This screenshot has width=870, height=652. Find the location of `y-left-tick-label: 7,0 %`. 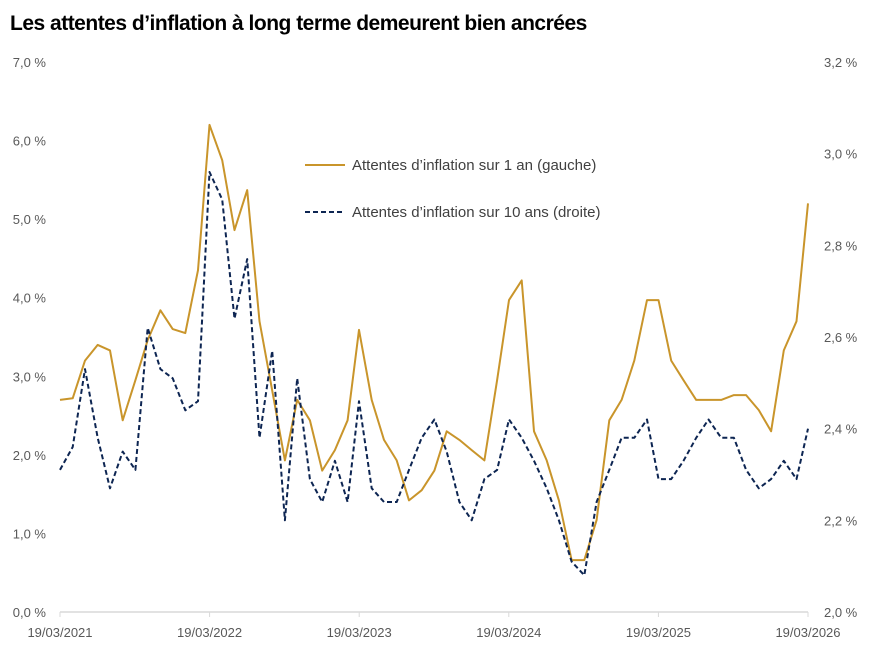

y-left-tick-label: 7,0 % is located at coordinates (30, 62).